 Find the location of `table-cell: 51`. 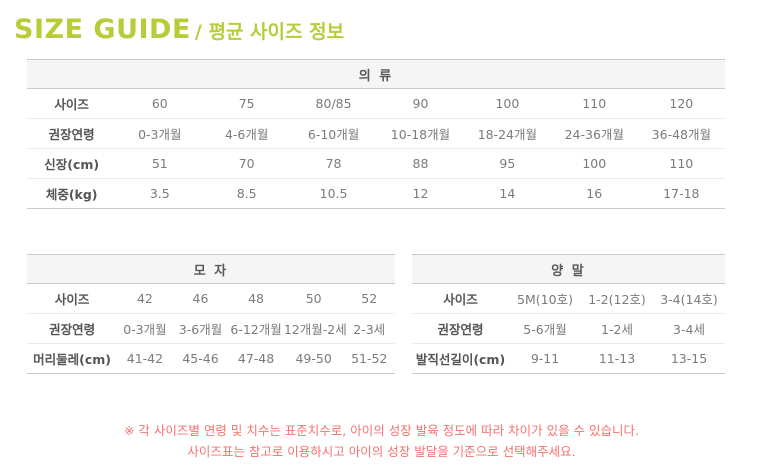

table-cell: 51 is located at coordinates (160, 163).